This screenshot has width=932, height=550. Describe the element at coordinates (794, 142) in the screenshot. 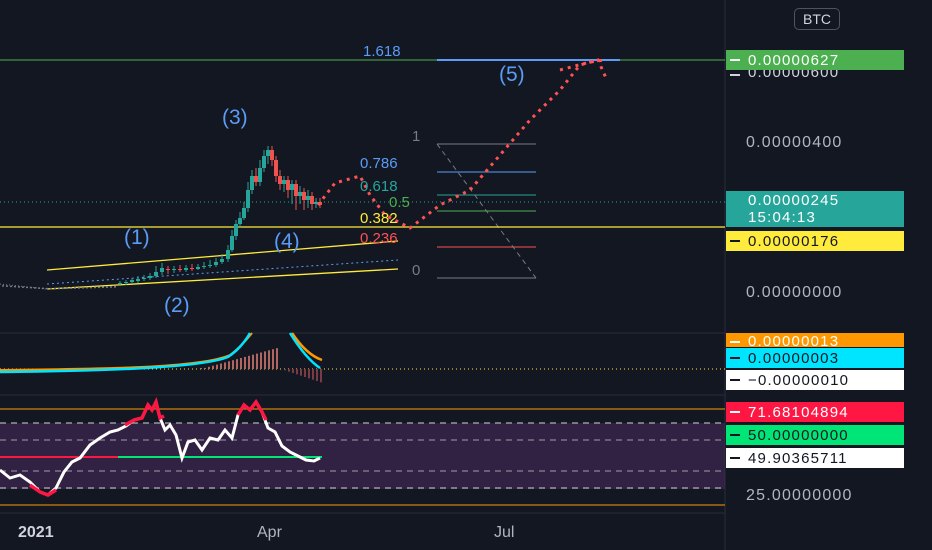

I see `price-axis-label-400: 0.00000400` at that location.